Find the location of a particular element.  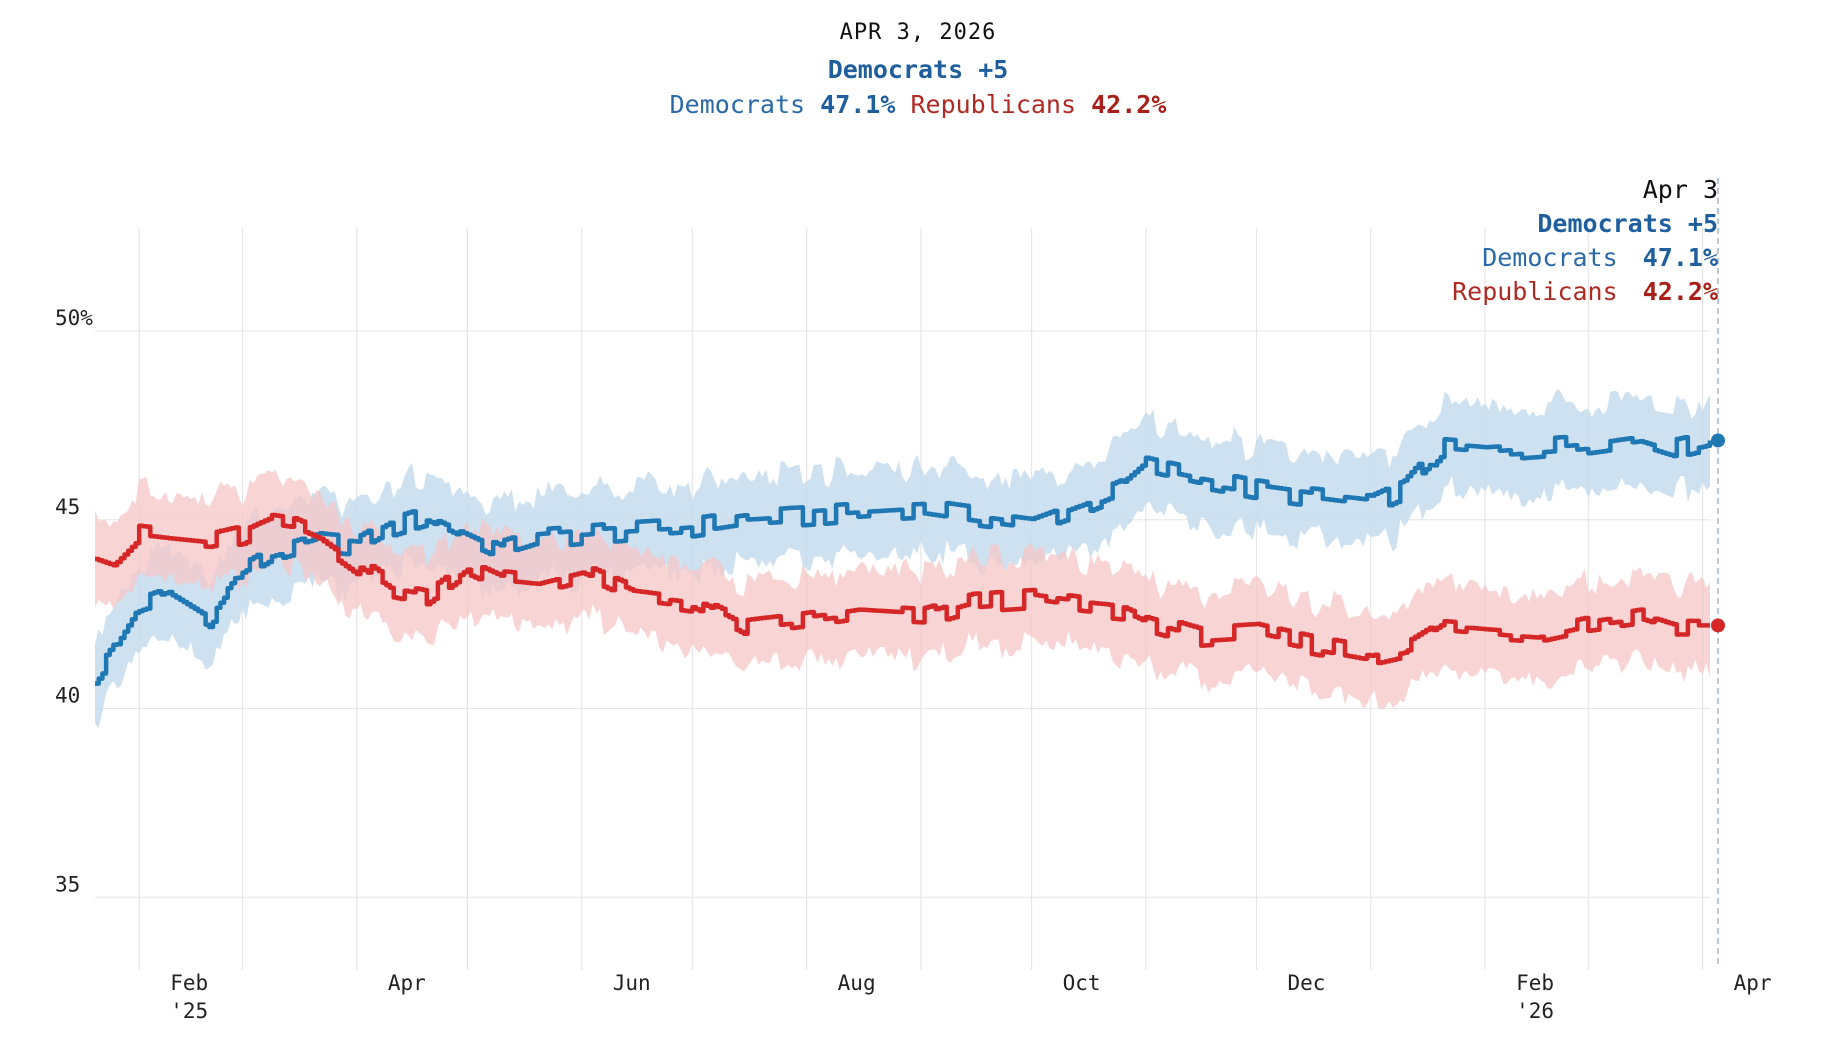

y-tick-label: 35 is located at coordinates (67, 884).